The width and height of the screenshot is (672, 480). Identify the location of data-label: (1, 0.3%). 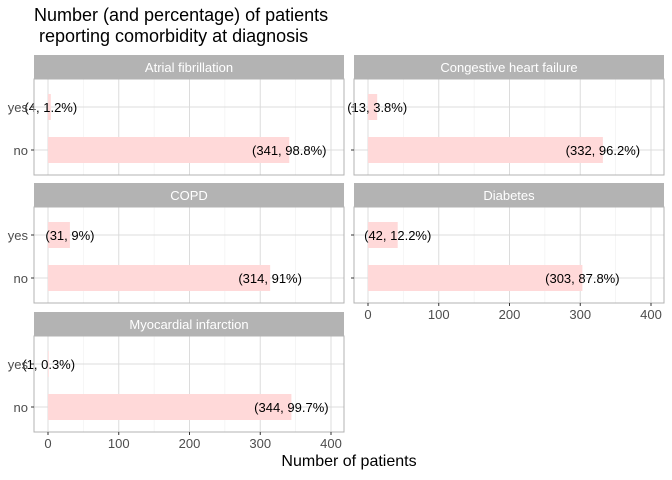
(48, 364).